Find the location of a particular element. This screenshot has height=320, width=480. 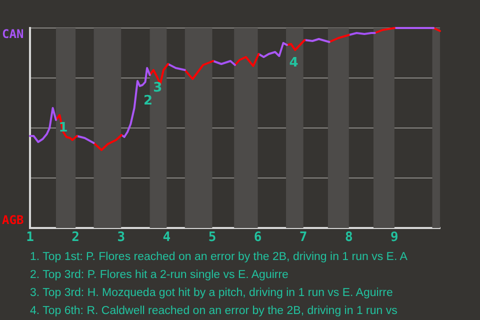

x-tick-label: 6 is located at coordinates (258, 238).